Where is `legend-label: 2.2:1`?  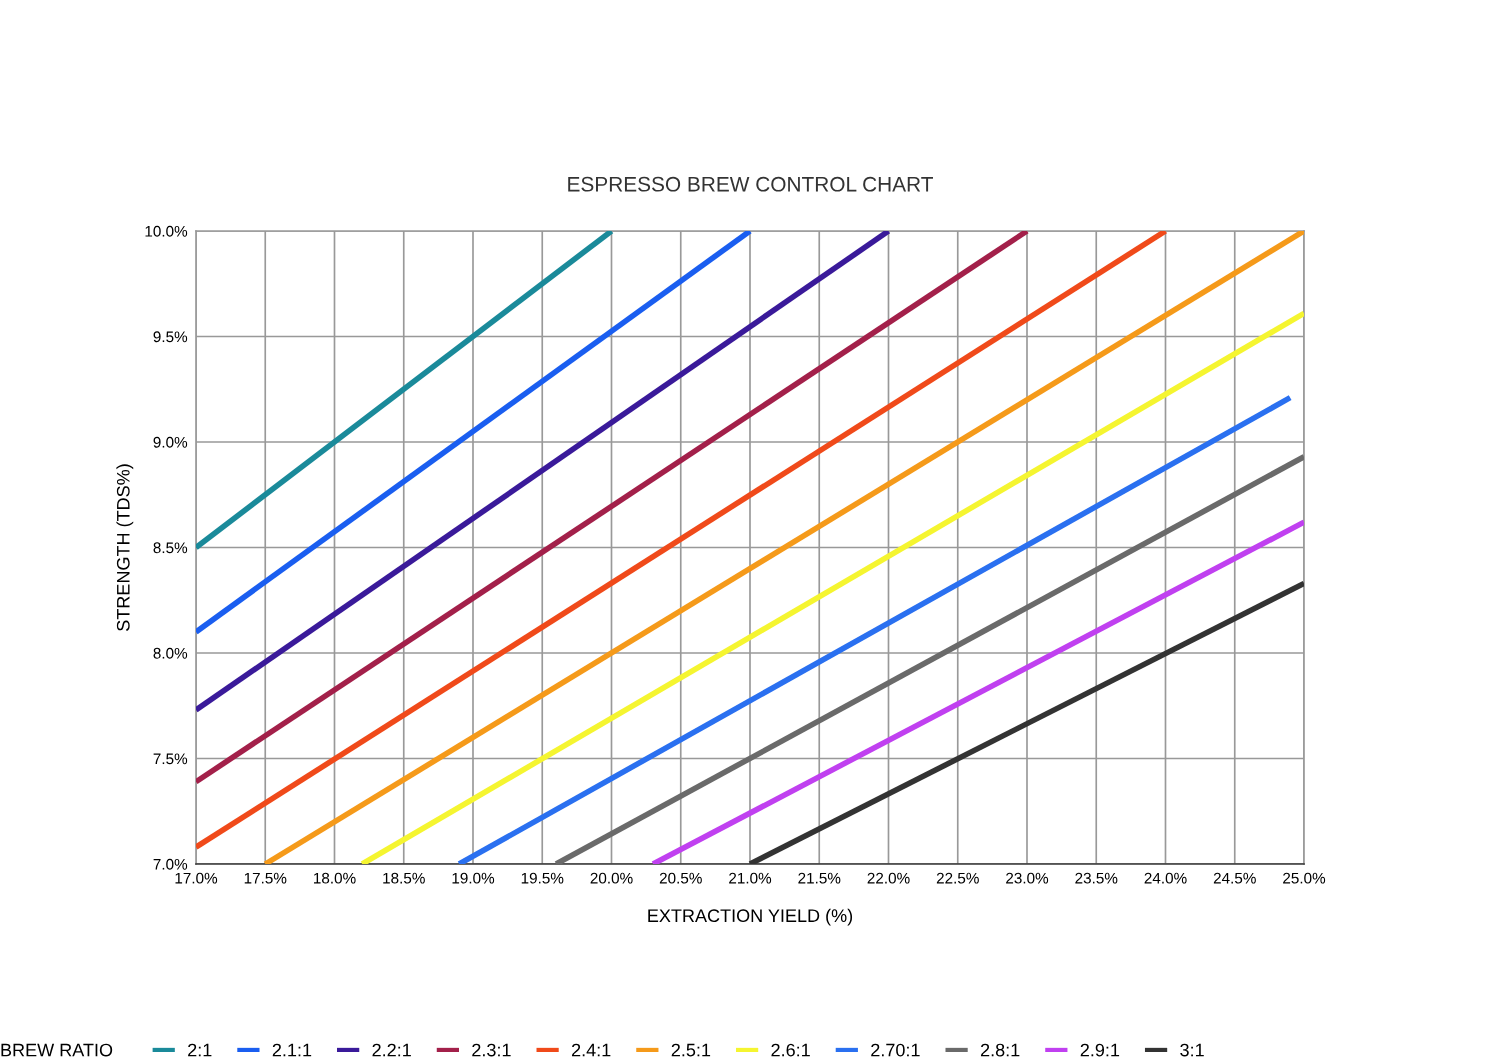 legend-label: 2.2:1 is located at coordinates (391, 1050).